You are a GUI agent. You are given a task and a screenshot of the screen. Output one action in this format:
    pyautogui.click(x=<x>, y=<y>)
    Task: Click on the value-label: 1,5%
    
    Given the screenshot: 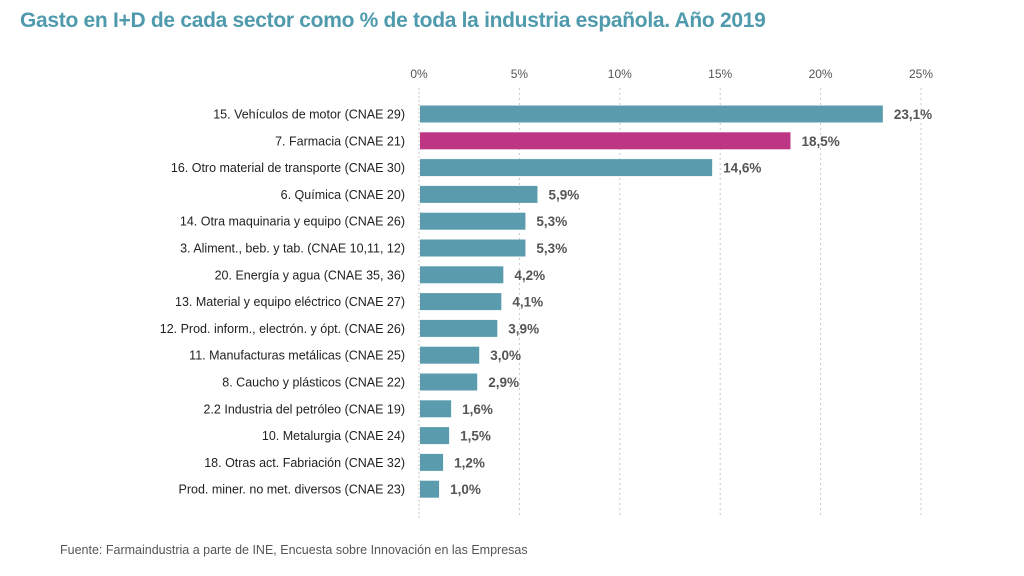 What is the action you would take?
    pyautogui.click(x=475, y=436)
    